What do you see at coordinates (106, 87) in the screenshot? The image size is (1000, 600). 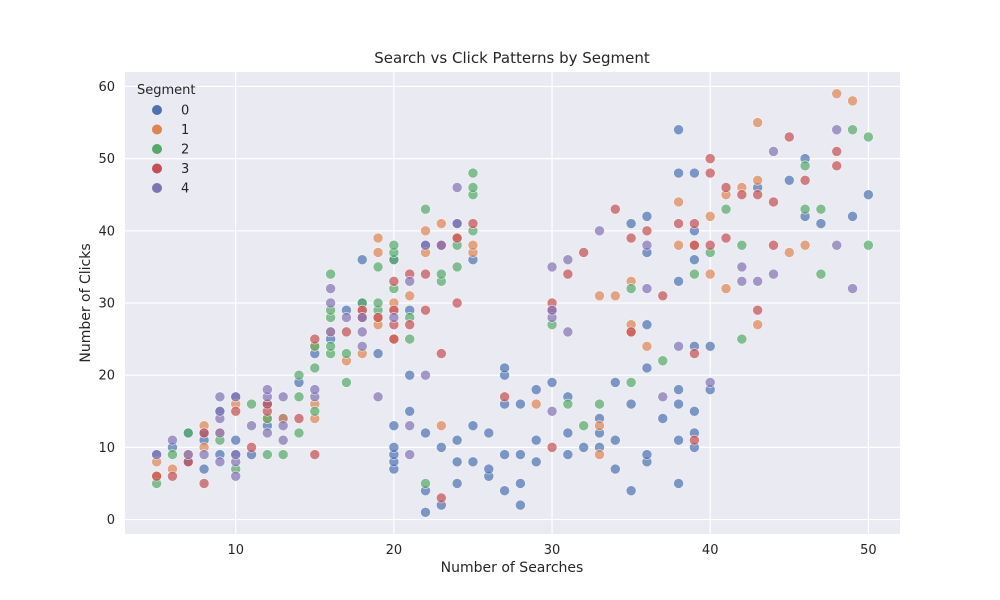 I see `y-tick-label: 60` at bounding box center [106, 87].